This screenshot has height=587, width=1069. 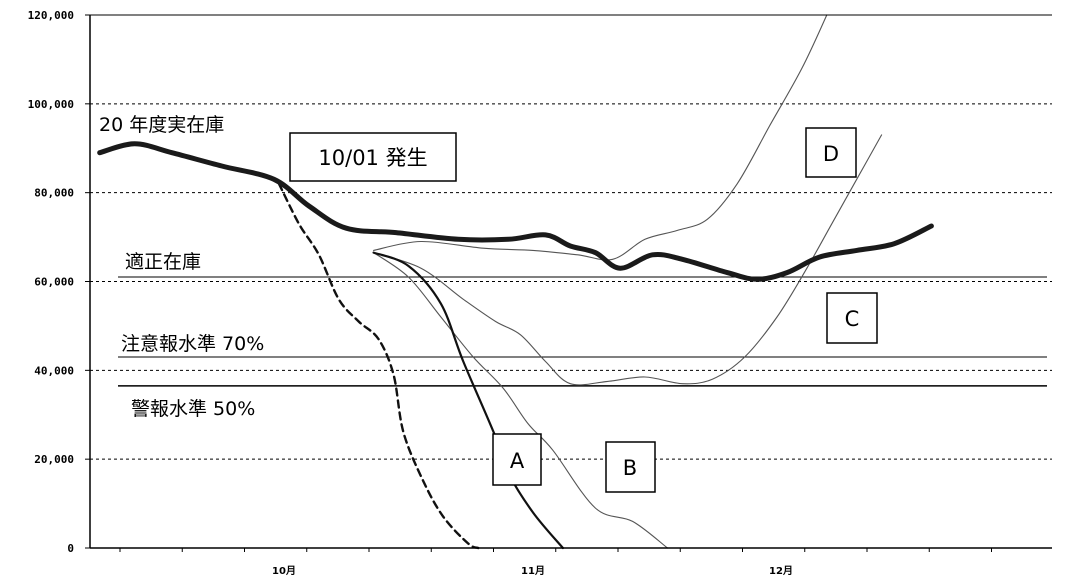 I want to click on label-box-a: A, so click(x=517, y=459).